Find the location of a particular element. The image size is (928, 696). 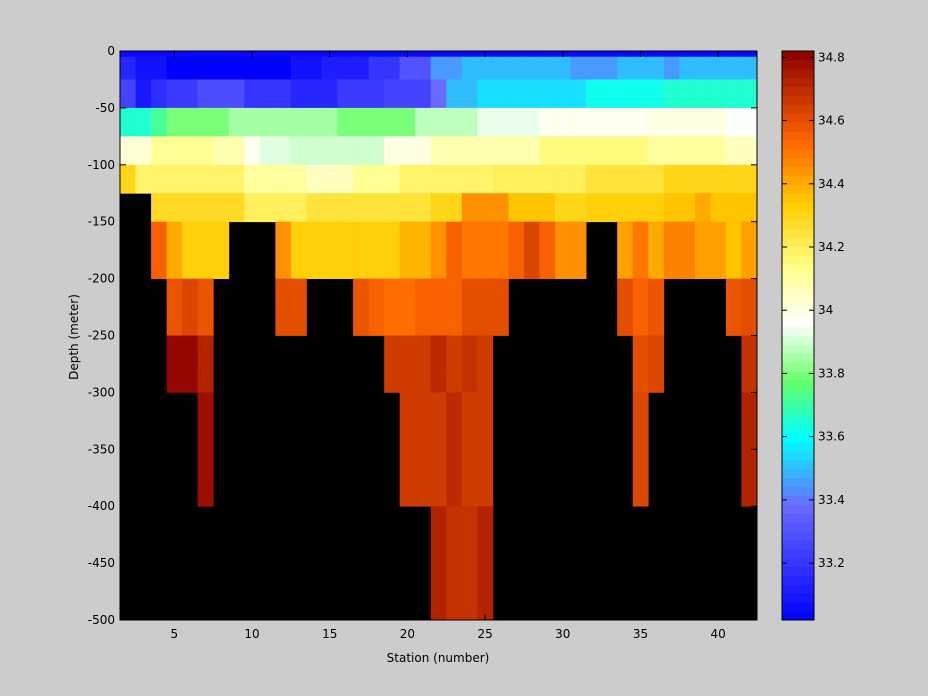

colorbar-tick-label: 34.6 is located at coordinates (831, 121).